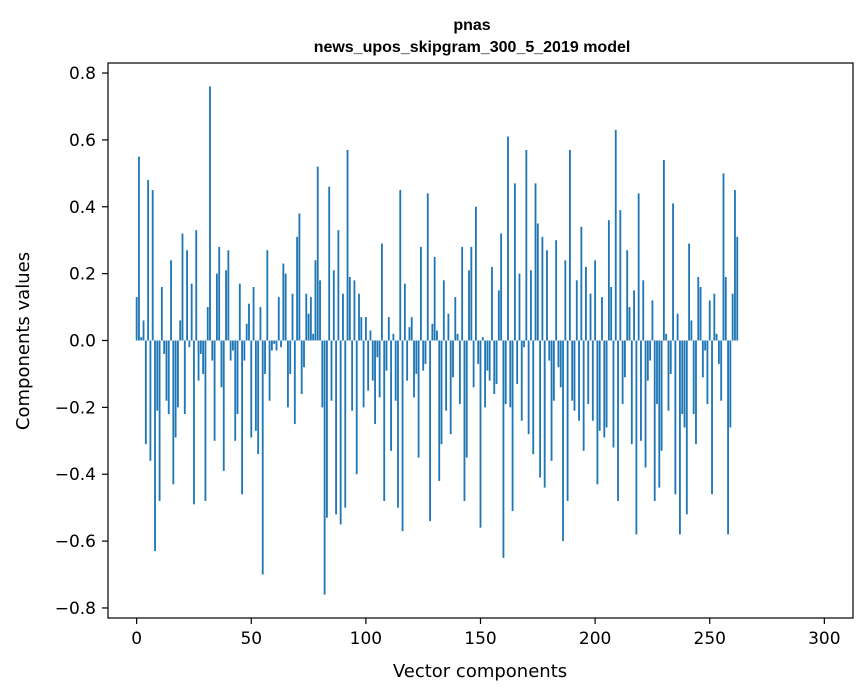 The width and height of the screenshot is (867, 696). I want to click on chart-title: pnas, so click(471, 25).